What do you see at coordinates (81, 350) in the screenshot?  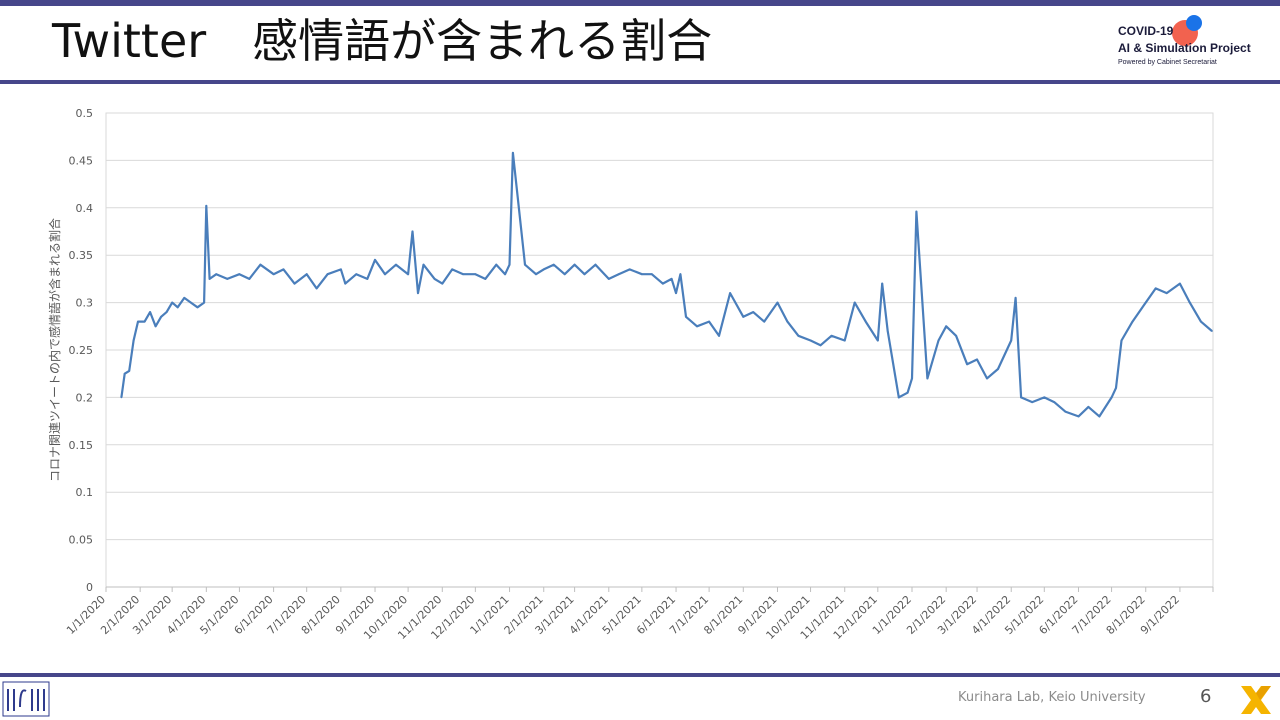 I see `y-axis-ticks: 0 0.05 0.1 0.15 0.2 0.25 0.3 0.35 0.4 0.45 0.5` at bounding box center [81, 350].